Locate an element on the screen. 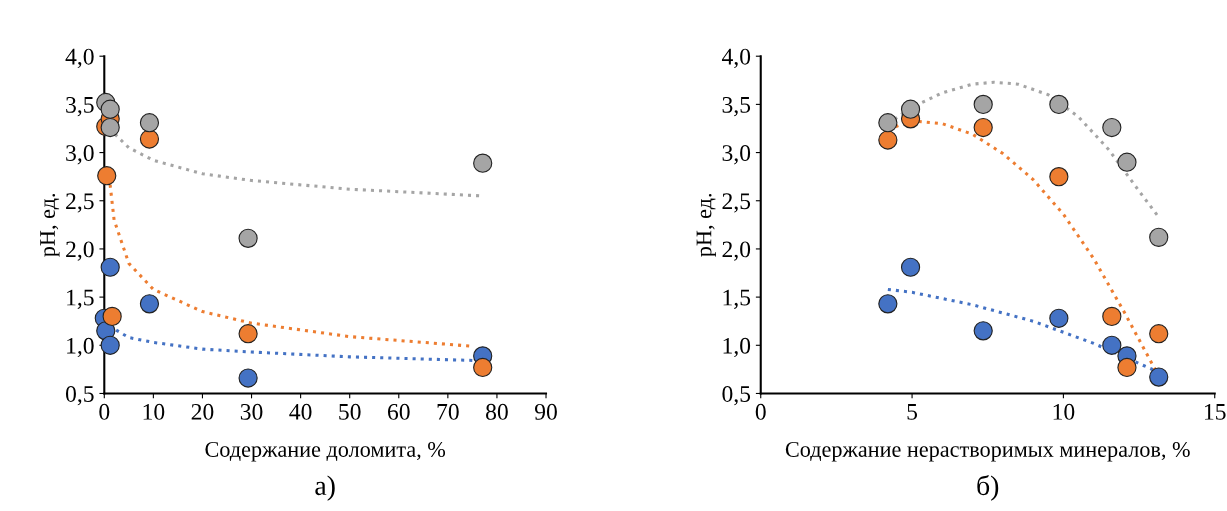 This screenshot has width=1227, height=511. text: а) is located at coordinates (325, 488).